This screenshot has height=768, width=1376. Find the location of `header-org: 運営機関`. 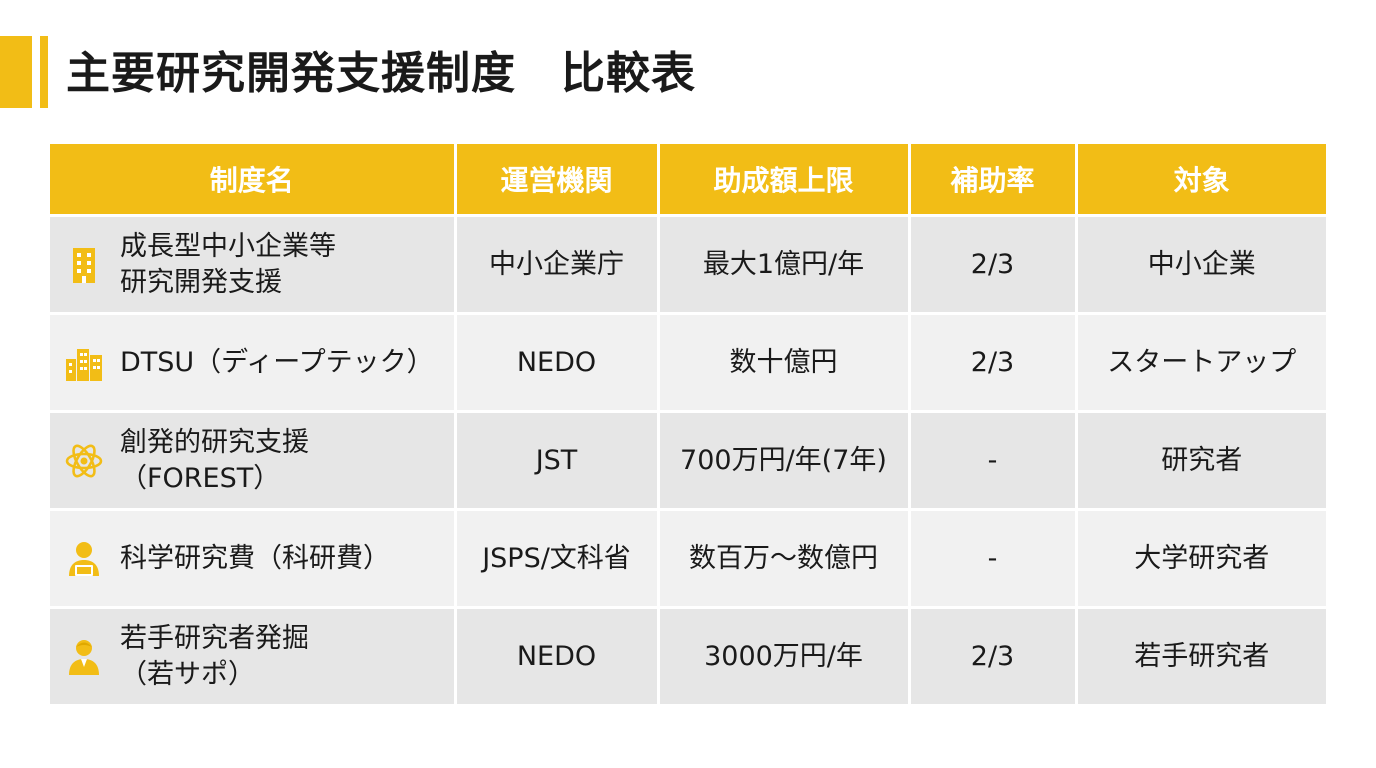

header-org: 運営機関 is located at coordinates (557, 180).